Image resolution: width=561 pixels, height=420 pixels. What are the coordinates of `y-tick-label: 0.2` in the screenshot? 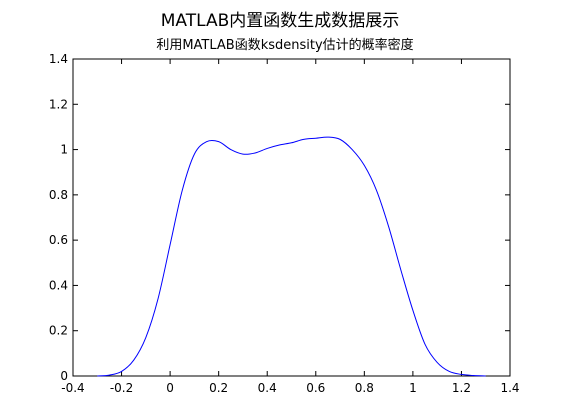 It's located at (58, 331).